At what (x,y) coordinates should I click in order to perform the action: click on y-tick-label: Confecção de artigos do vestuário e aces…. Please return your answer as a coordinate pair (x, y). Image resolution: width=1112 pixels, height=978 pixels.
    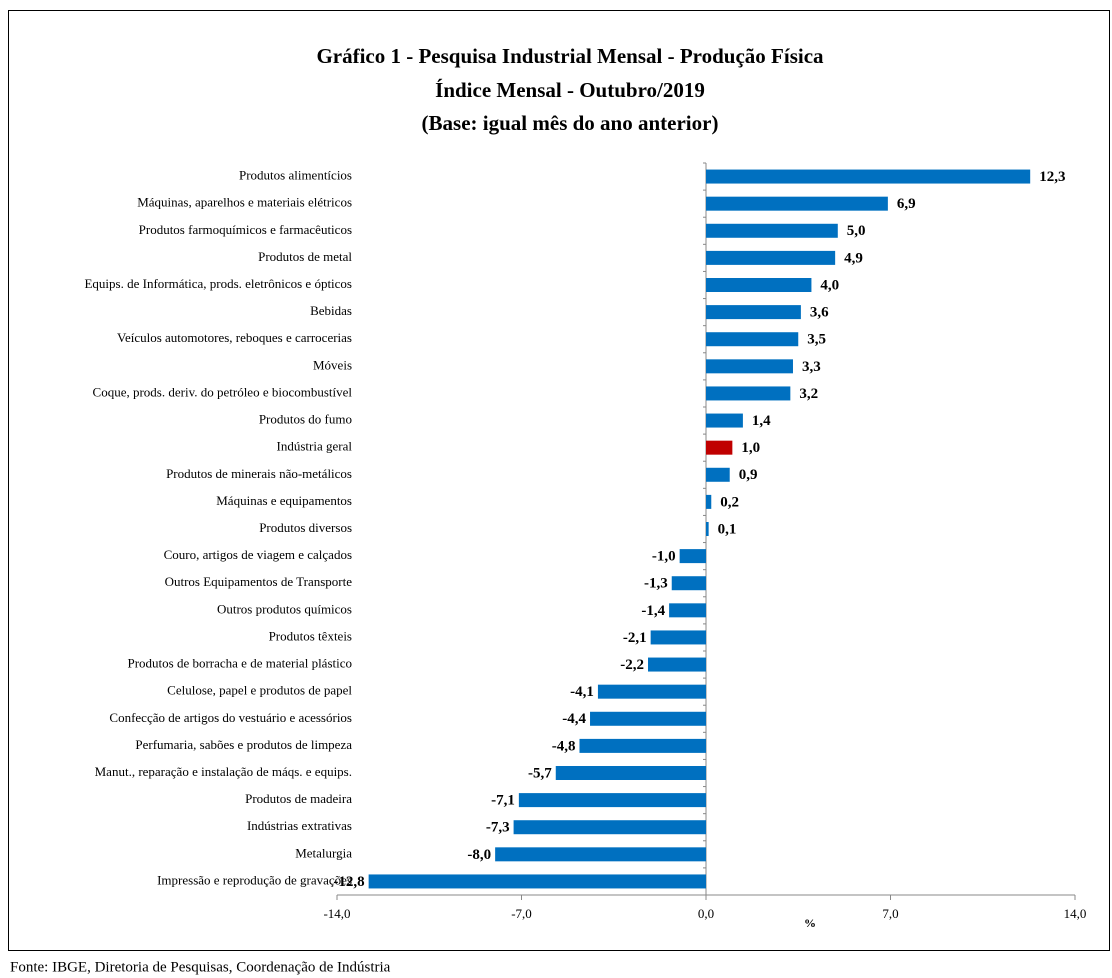
    Looking at the image, I should click on (230, 717).